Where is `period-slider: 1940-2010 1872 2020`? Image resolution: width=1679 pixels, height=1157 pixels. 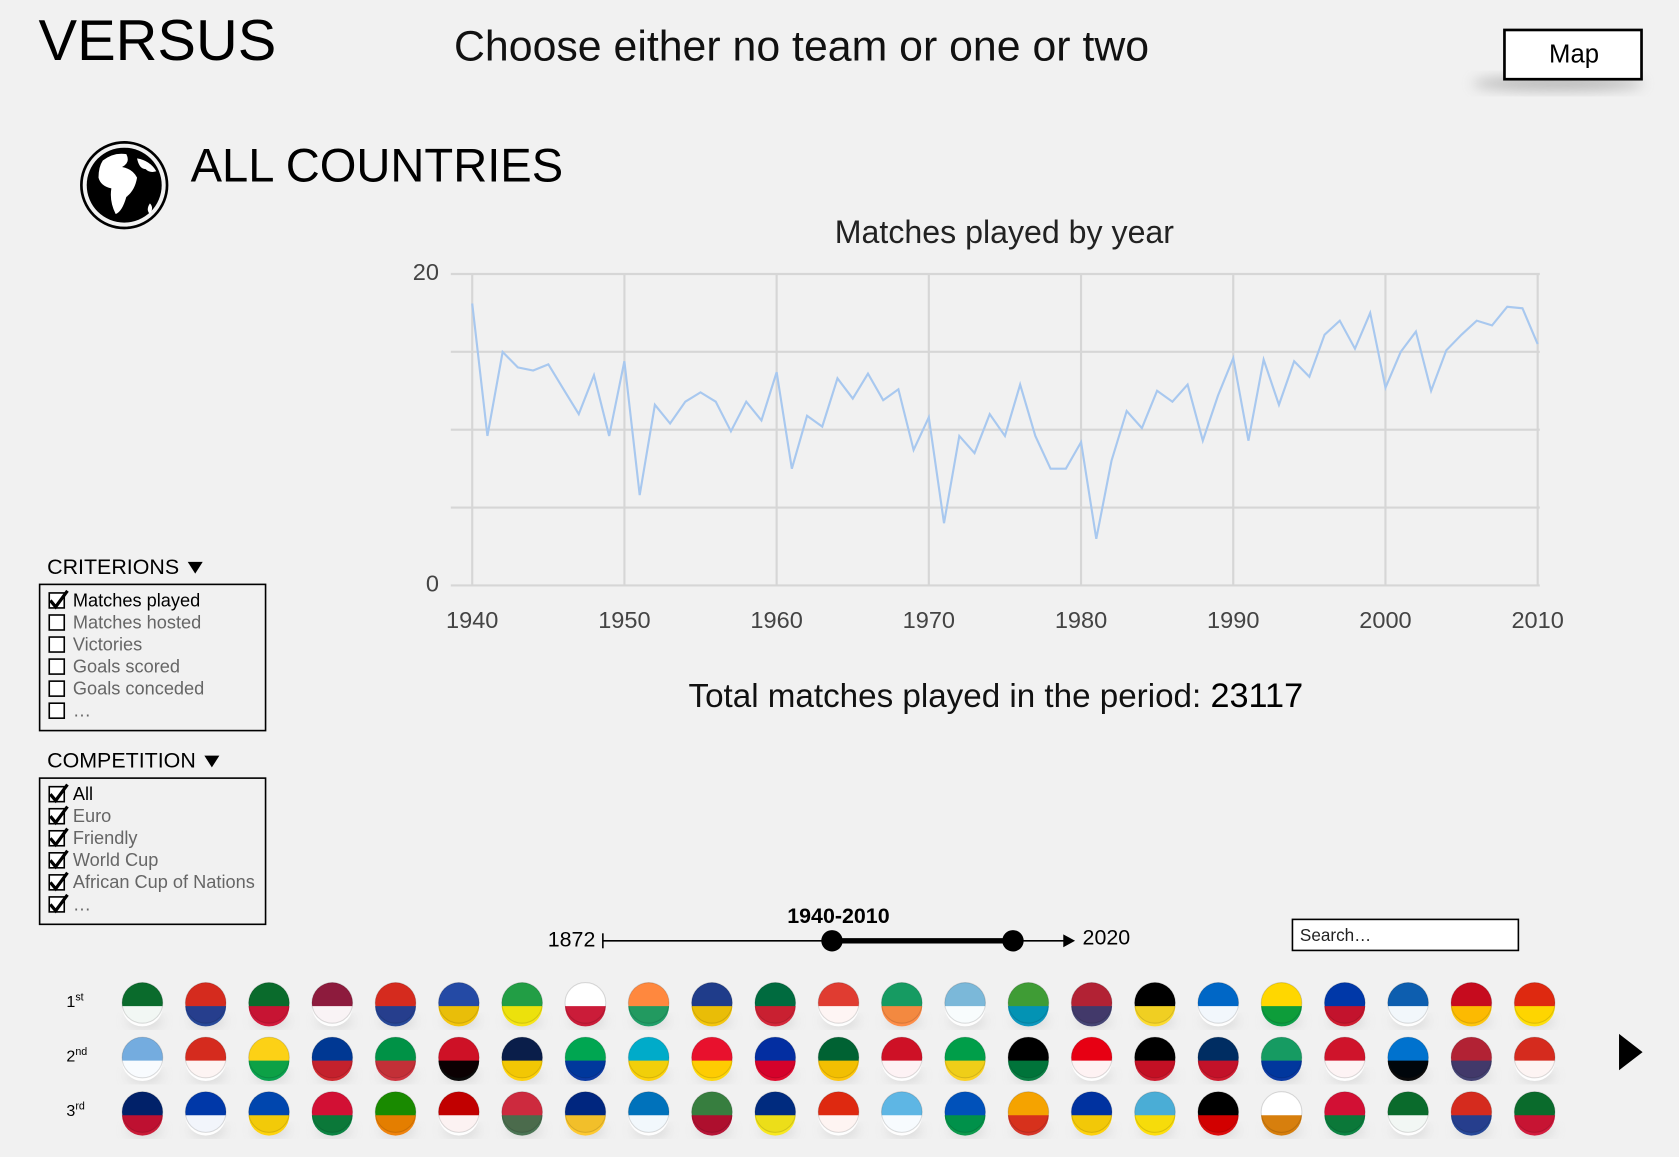
period-slider: 1940-2010 1872 2020 is located at coordinates (839, 928).